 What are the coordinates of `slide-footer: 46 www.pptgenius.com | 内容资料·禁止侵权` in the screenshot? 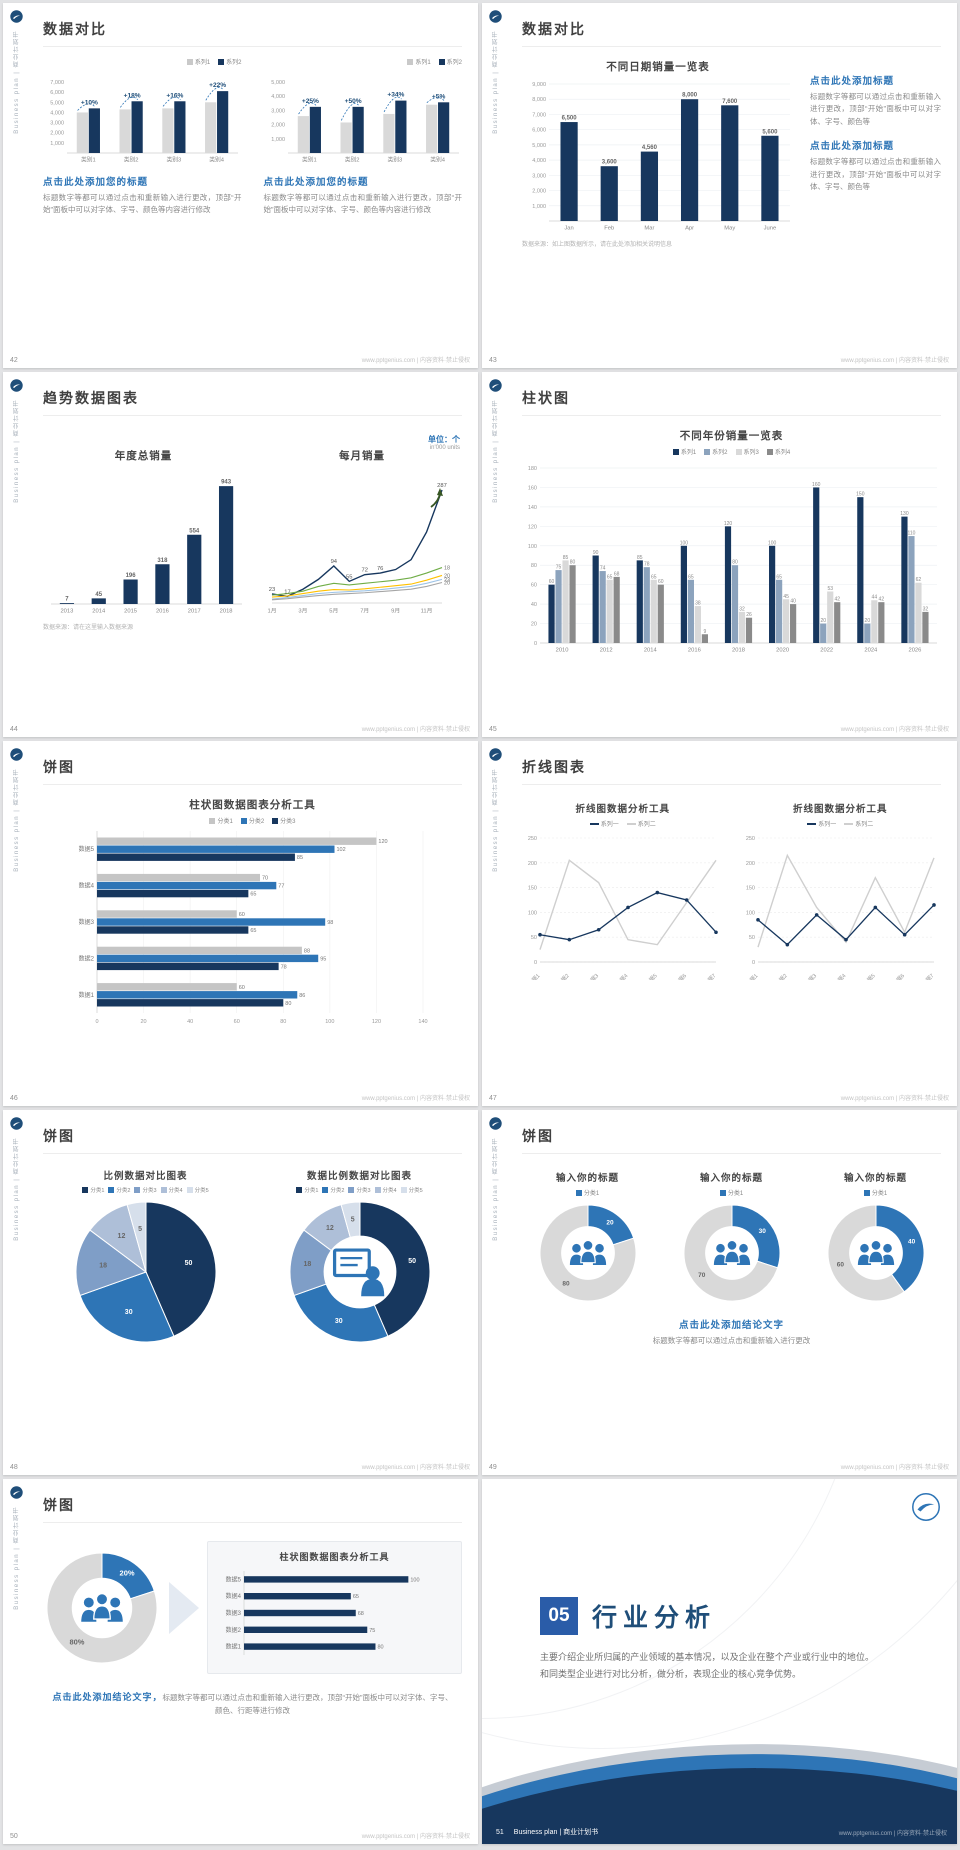 It's located at (240, 1097).